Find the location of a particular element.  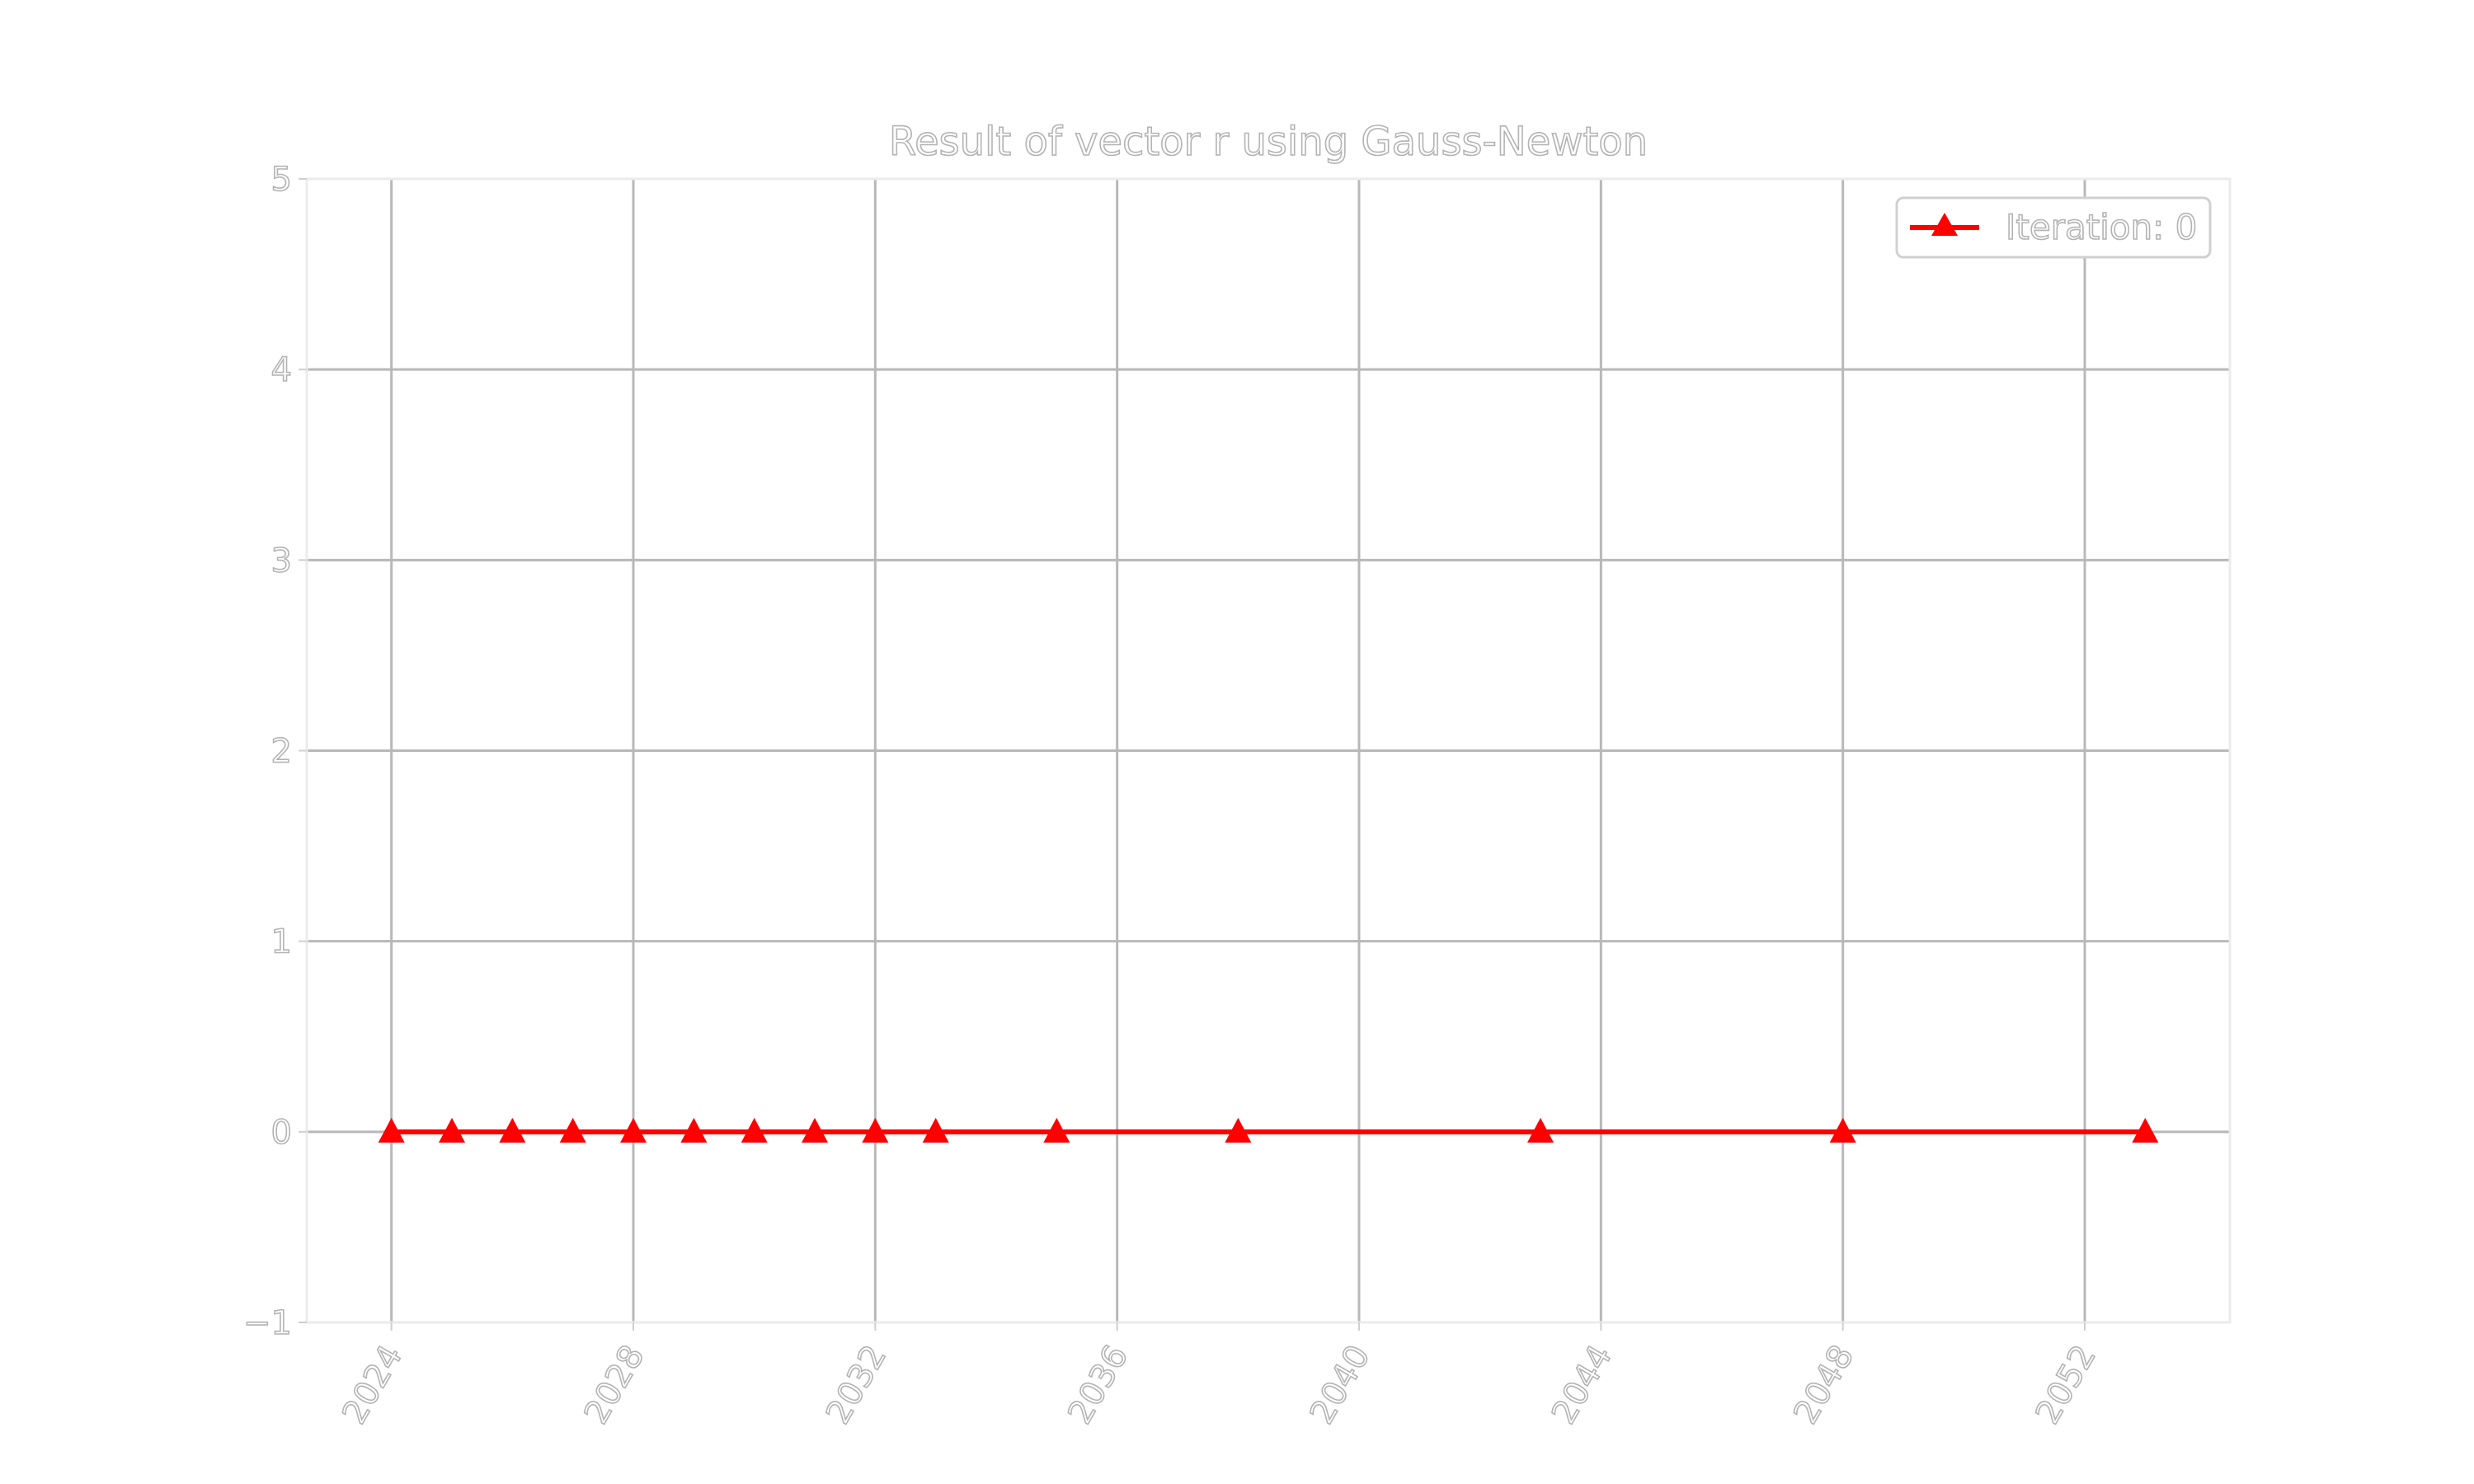

y-tick-label: 2 is located at coordinates (281, 752).